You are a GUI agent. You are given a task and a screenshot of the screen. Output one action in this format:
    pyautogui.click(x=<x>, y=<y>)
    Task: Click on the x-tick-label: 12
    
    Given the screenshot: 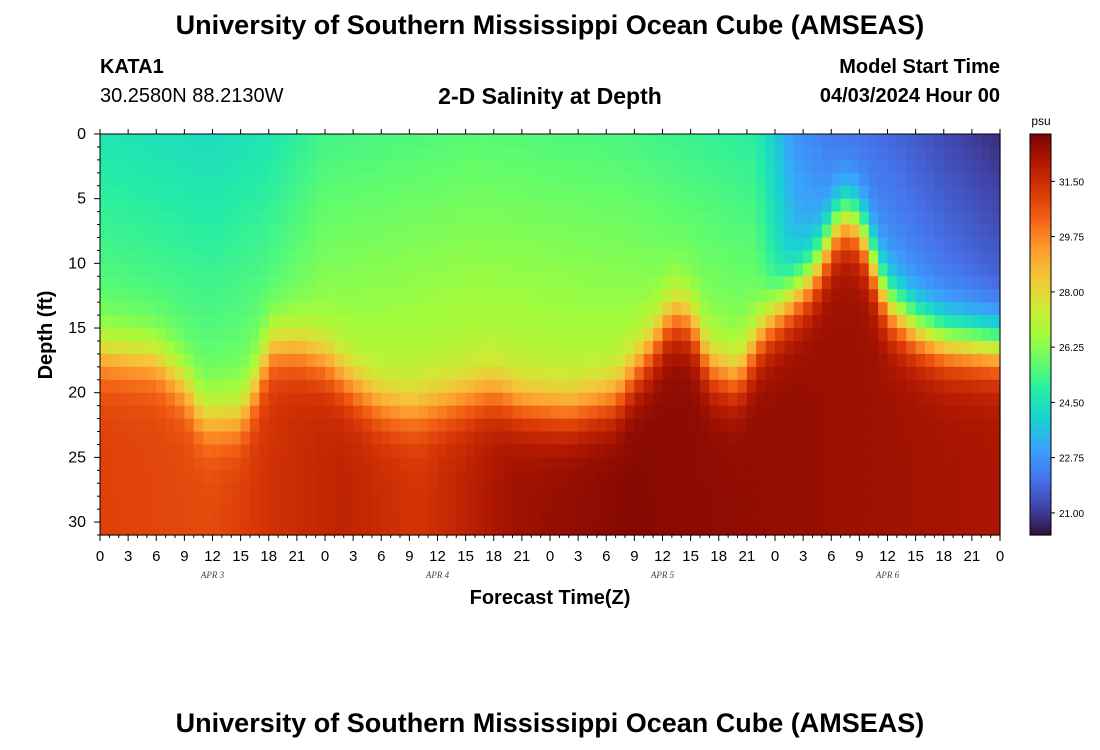 What is the action you would take?
    pyautogui.click(x=887, y=556)
    